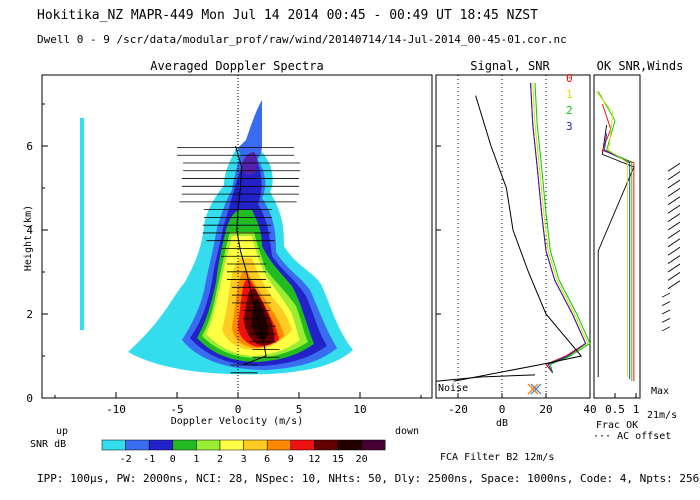 The width and height of the screenshot is (700, 500). What do you see at coordinates (29, 146) in the screenshot?
I see `y-tick-label: 6` at bounding box center [29, 146].